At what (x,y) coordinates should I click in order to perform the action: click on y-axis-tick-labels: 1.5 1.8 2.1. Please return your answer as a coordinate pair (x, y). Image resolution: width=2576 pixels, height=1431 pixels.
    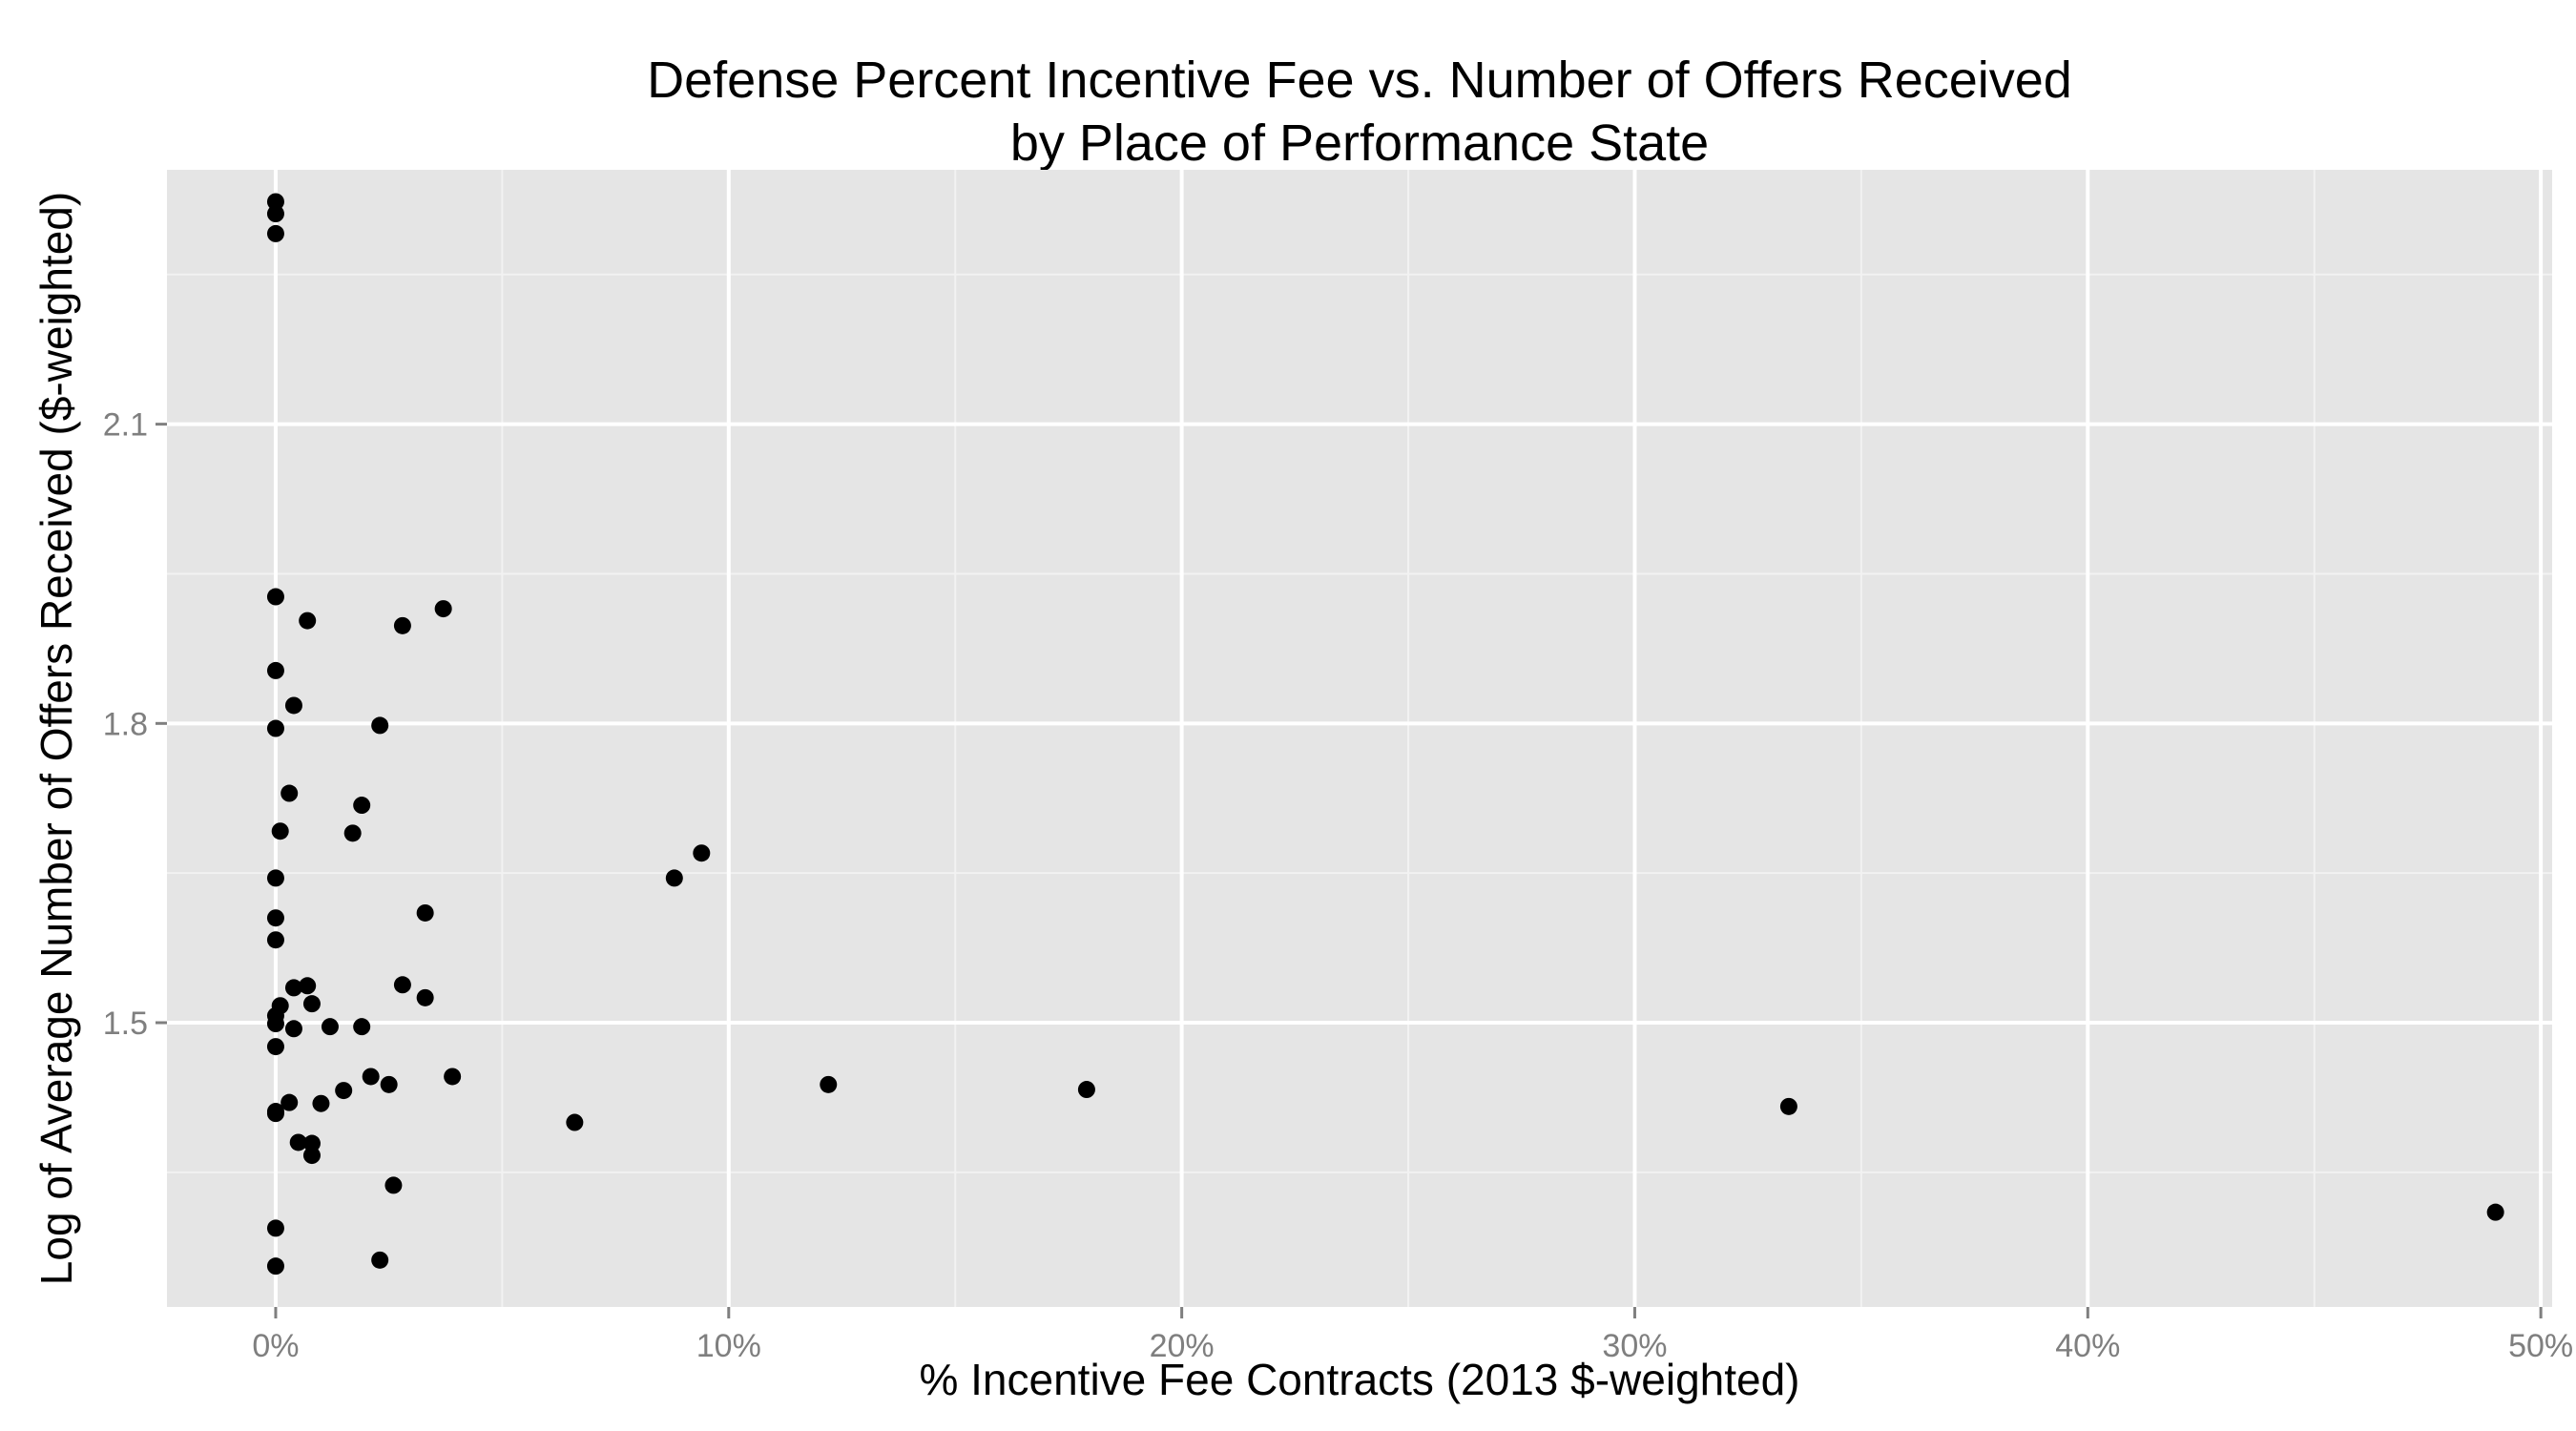
    Looking at the image, I should click on (125, 724).